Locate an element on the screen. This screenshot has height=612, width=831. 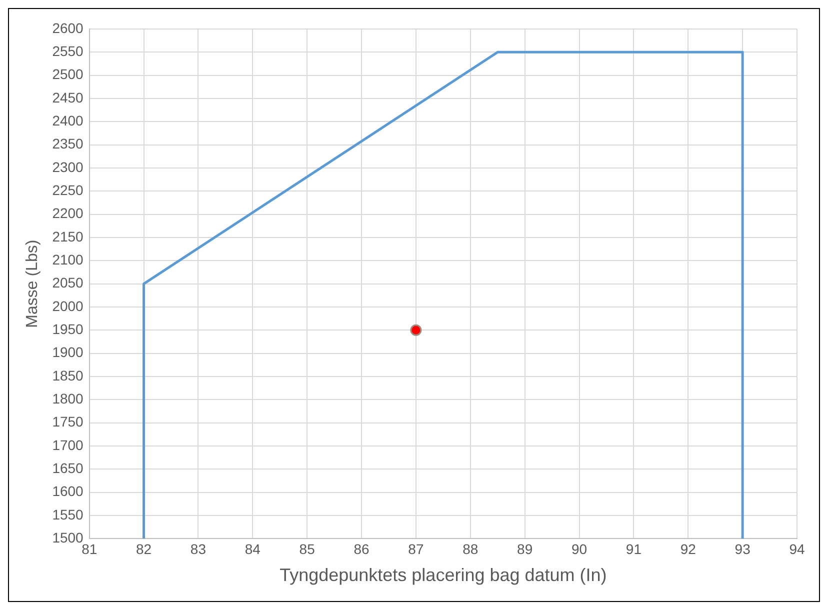
y-tick-label: 2350 is located at coordinates (68, 144).